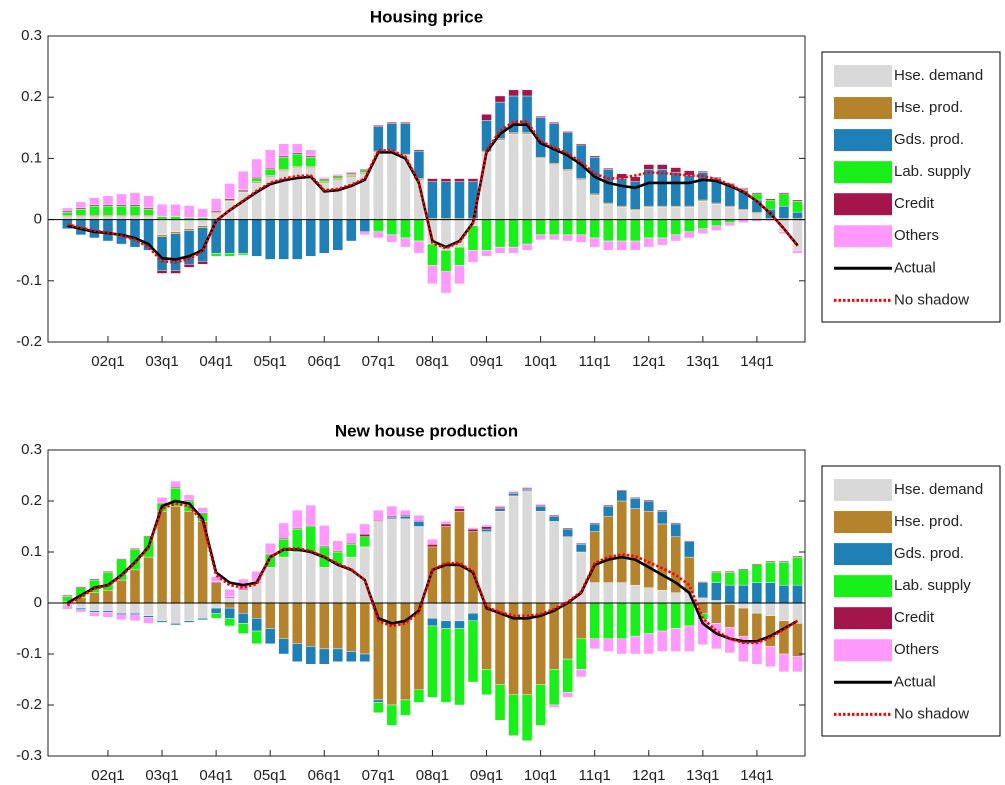 The height and width of the screenshot is (785, 1005). What do you see at coordinates (31, 157) in the screenshot?
I see `y-tick-label: 0.1` at bounding box center [31, 157].